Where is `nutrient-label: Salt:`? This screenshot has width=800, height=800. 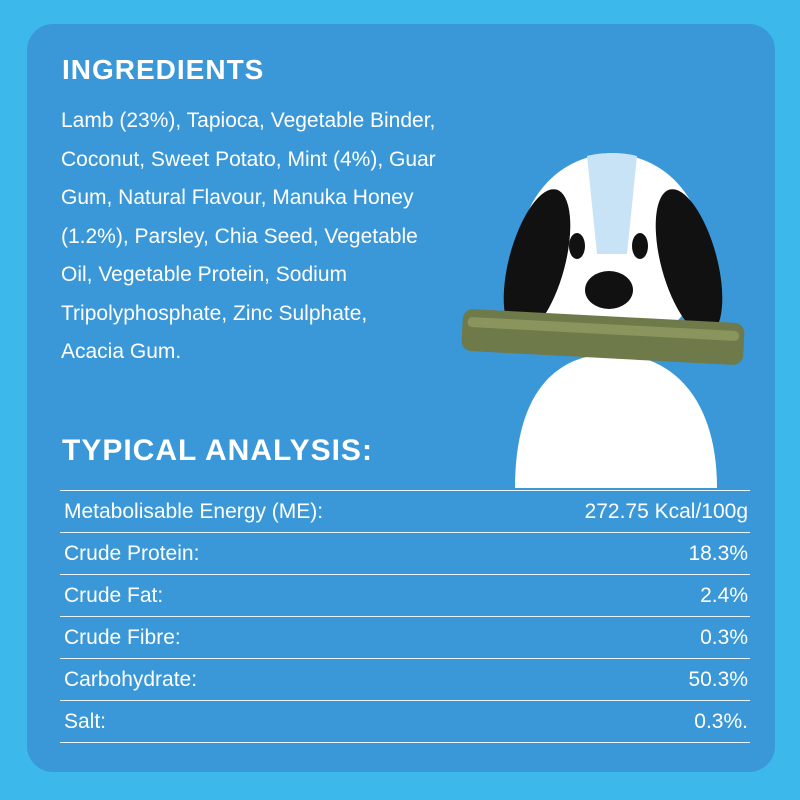
nutrient-label: Salt: is located at coordinates (85, 721).